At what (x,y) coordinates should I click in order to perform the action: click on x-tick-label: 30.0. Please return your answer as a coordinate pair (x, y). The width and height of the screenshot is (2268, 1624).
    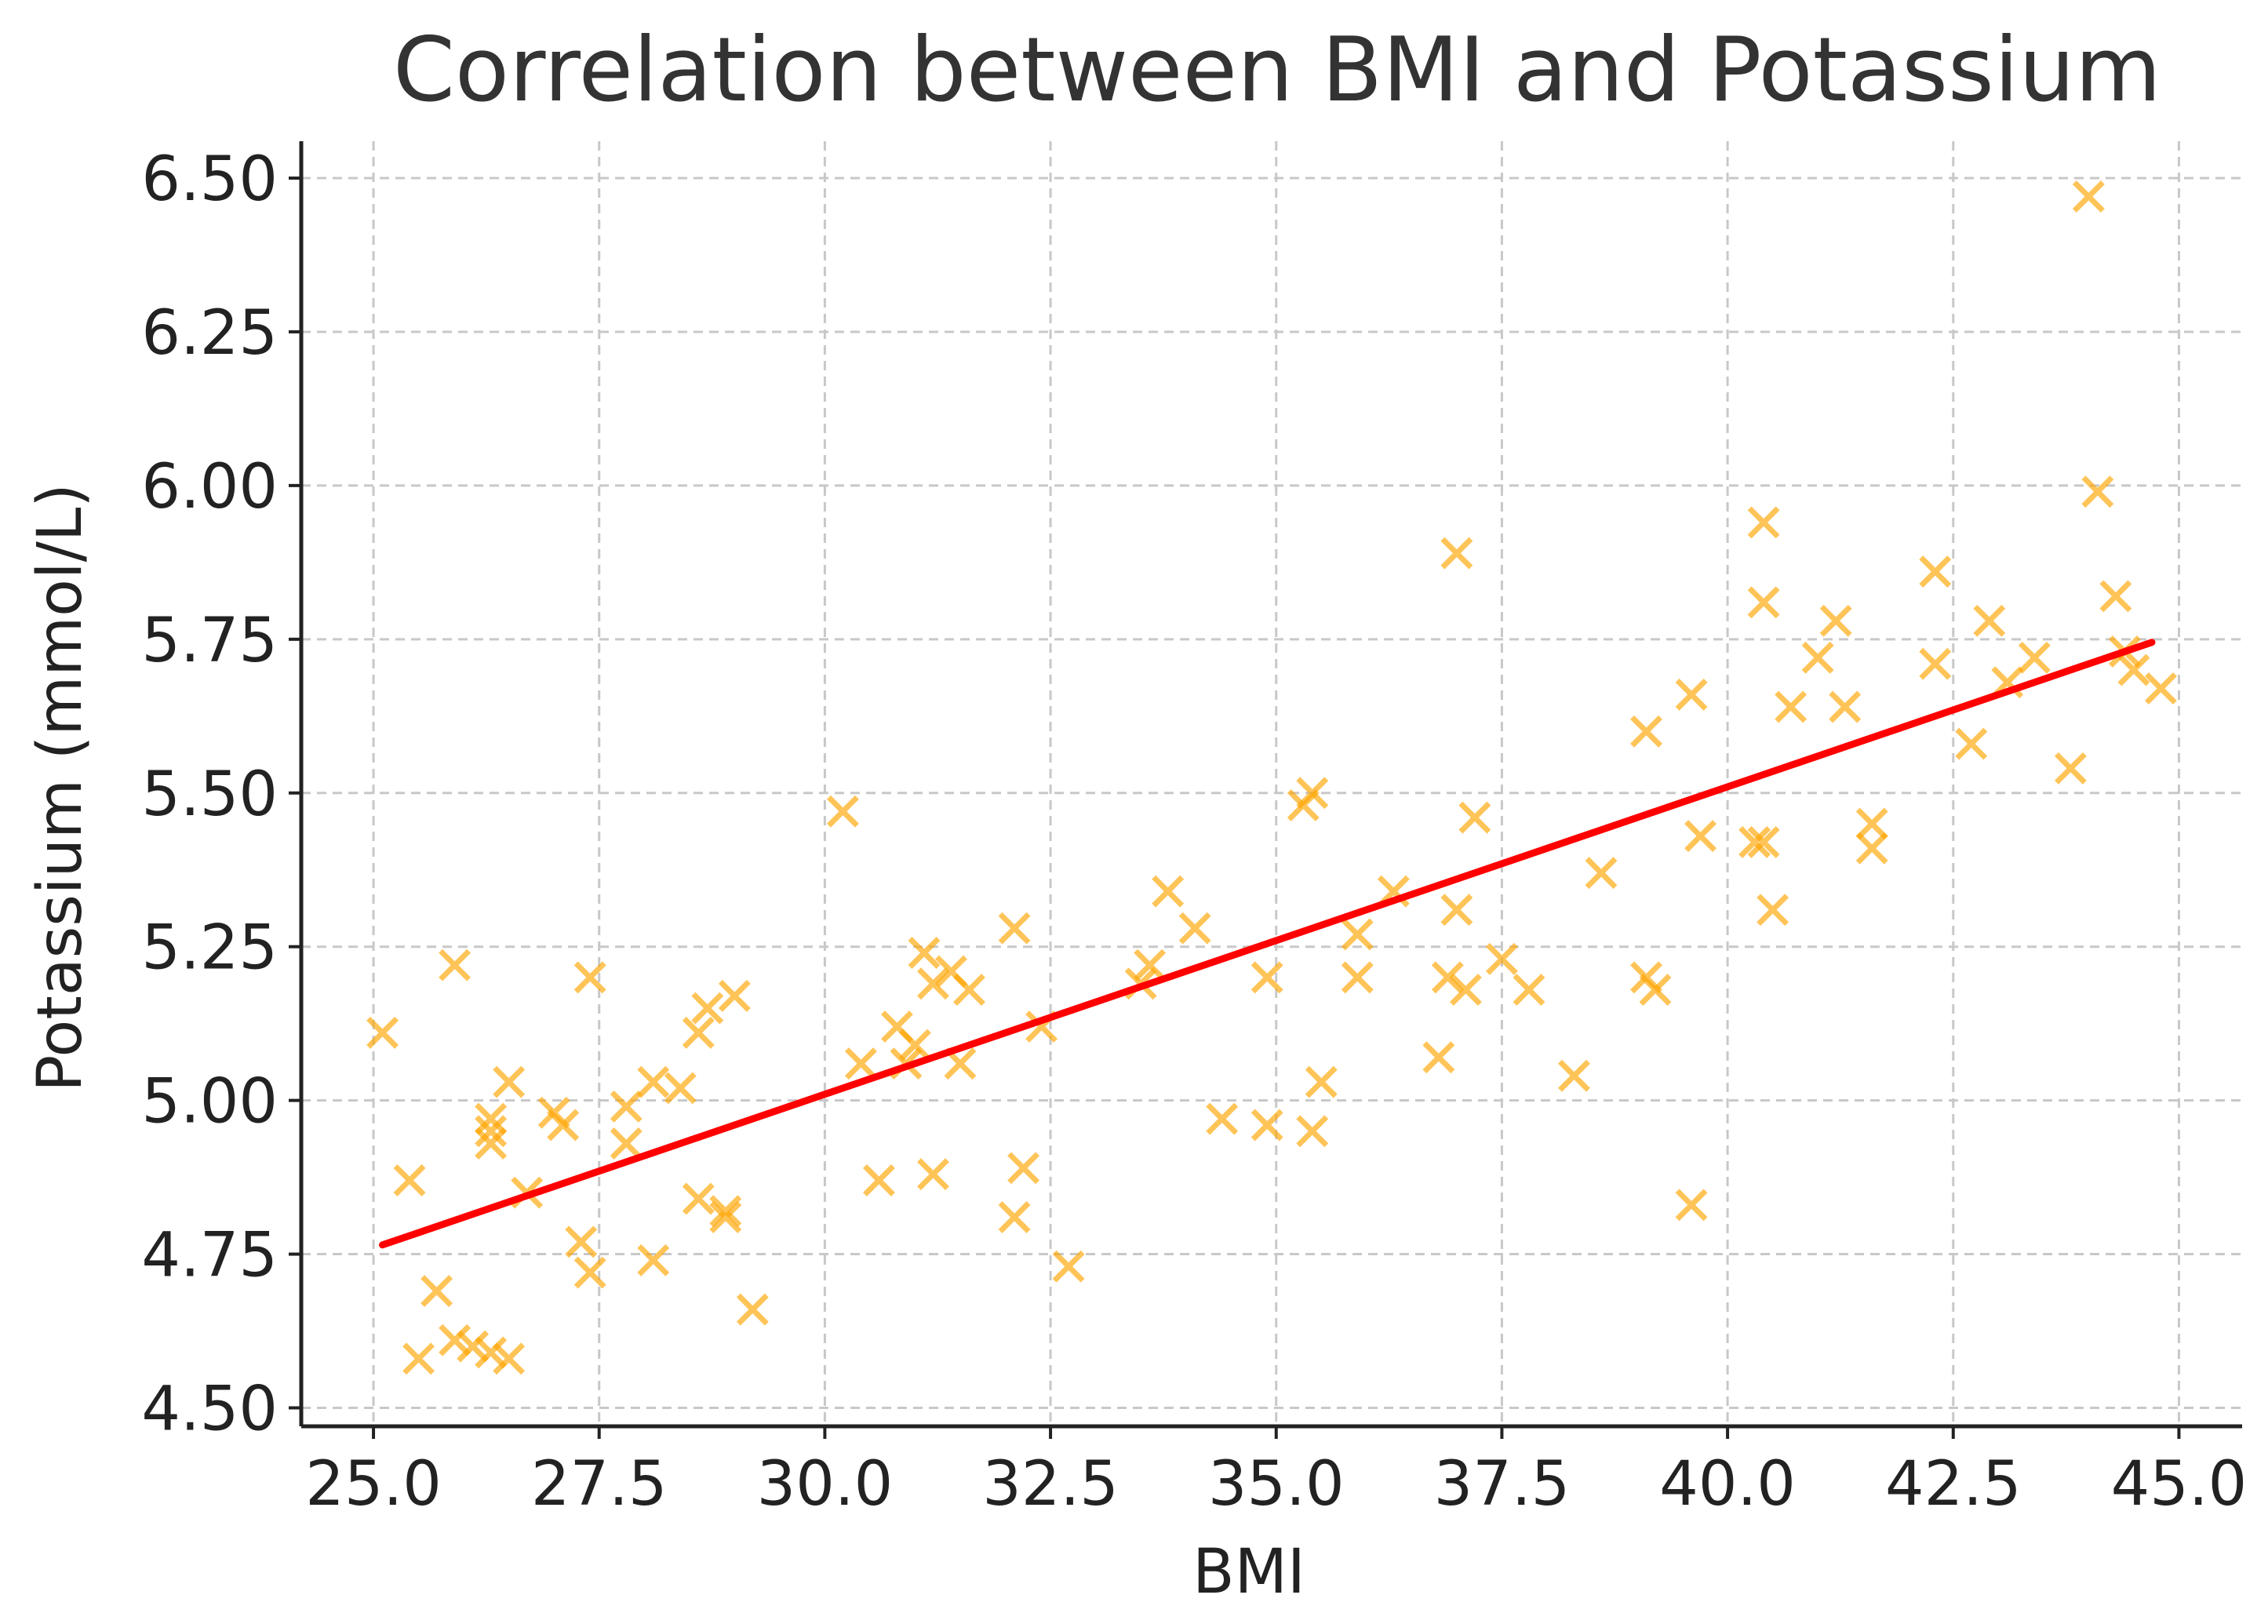
    Looking at the image, I should click on (826, 1484).